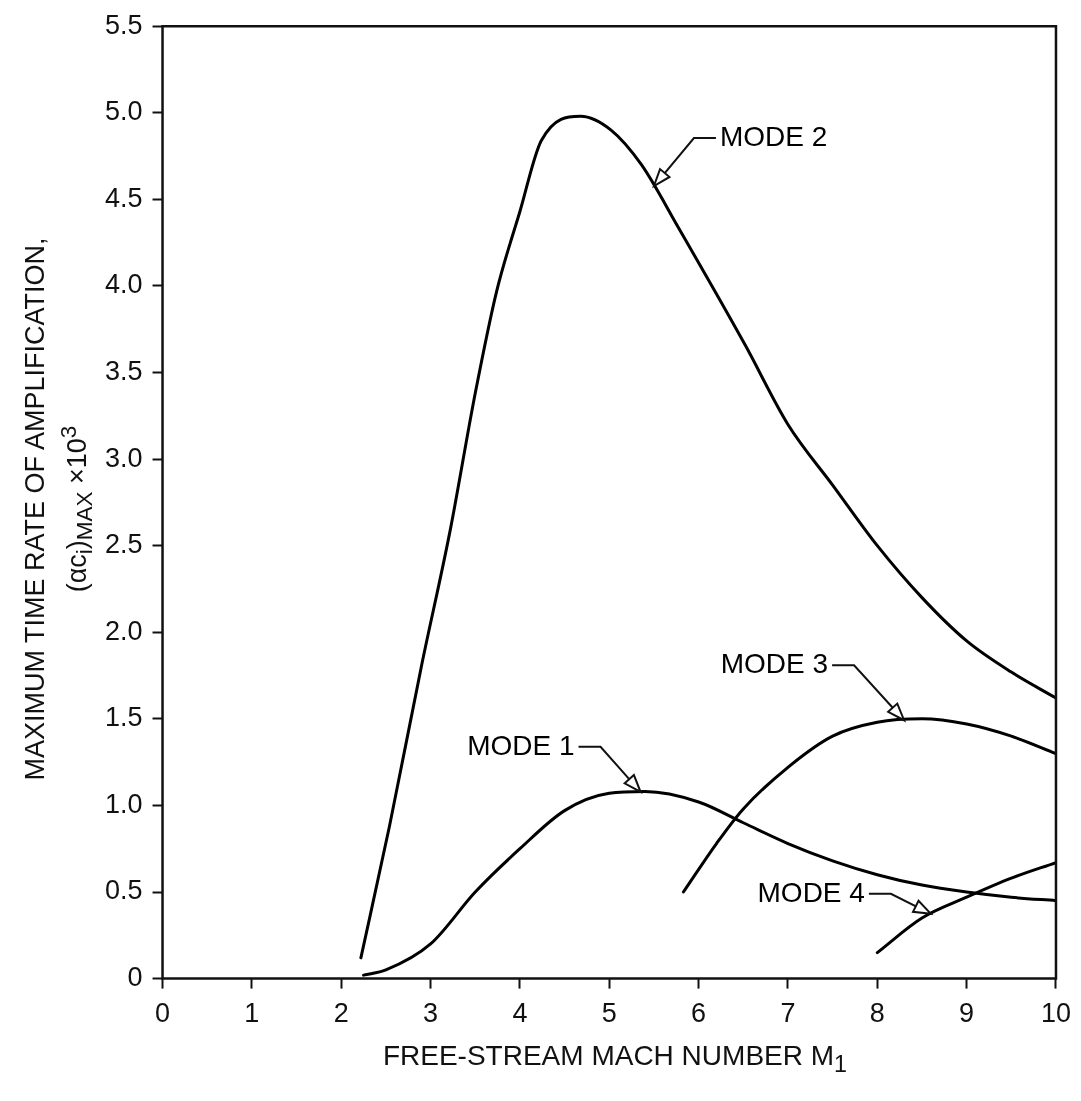 The height and width of the screenshot is (1101, 1081). What do you see at coordinates (521, 745) in the screenshot?
I see `series-label: MODE 1` at bounding box center [521, 745].